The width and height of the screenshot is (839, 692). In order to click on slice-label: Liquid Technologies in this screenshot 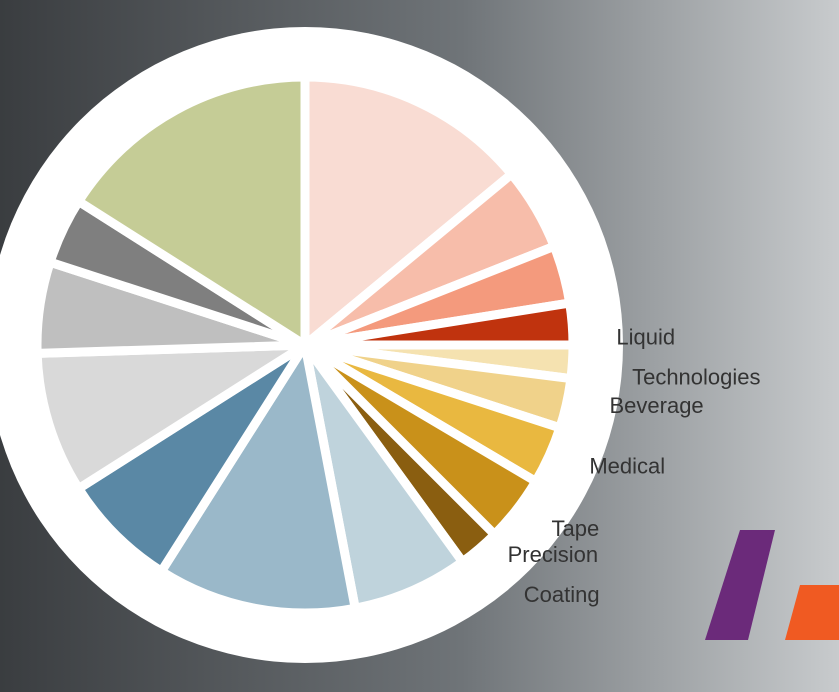, I will do `click(688, 357)`.